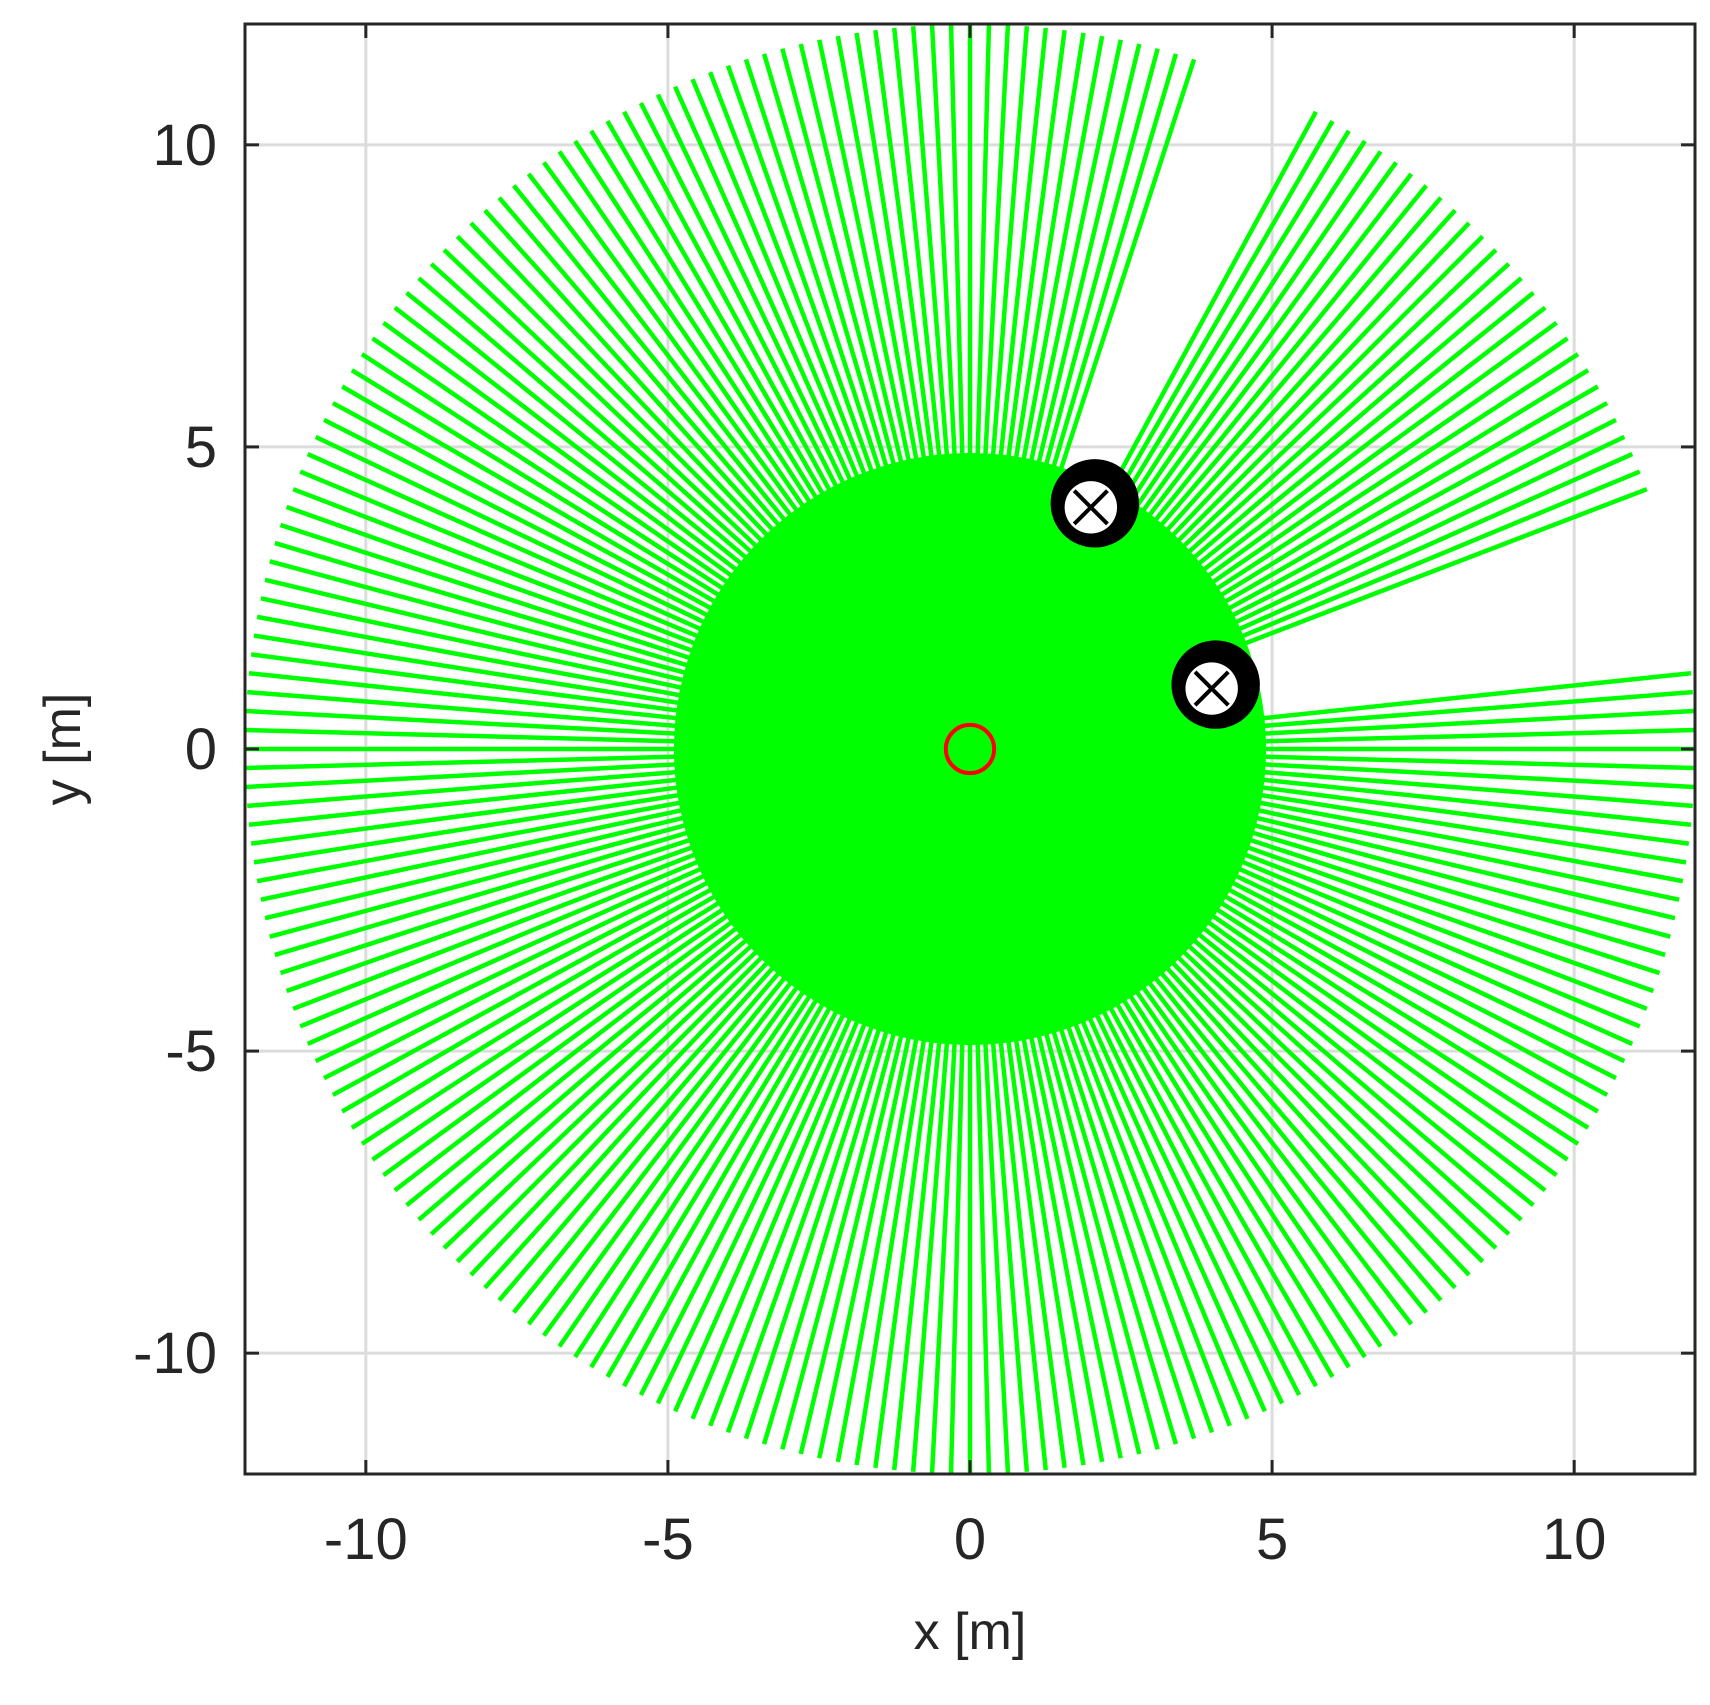  I want to click on markers, so click(1101, 617).